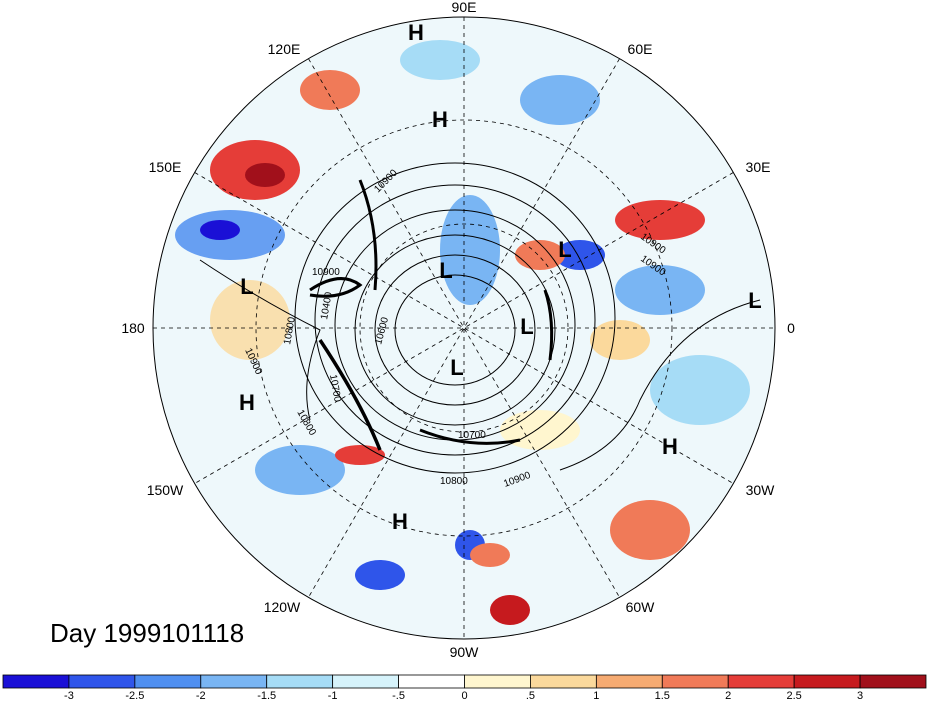 The width and height of the screenshot is (928, 702). I want to click on colorbar, so click(464, 681).